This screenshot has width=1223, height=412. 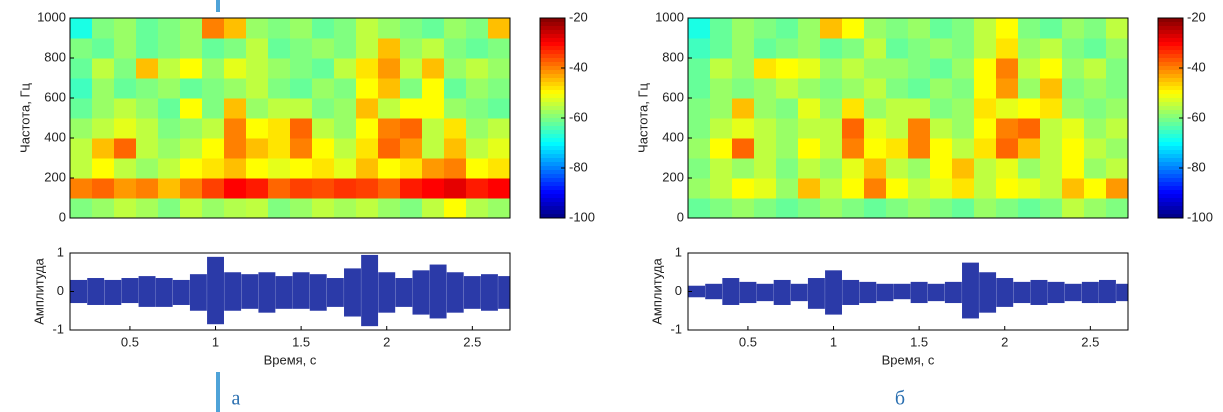 I want to click on y-tick-label: 600, so click(x=55, y=96).